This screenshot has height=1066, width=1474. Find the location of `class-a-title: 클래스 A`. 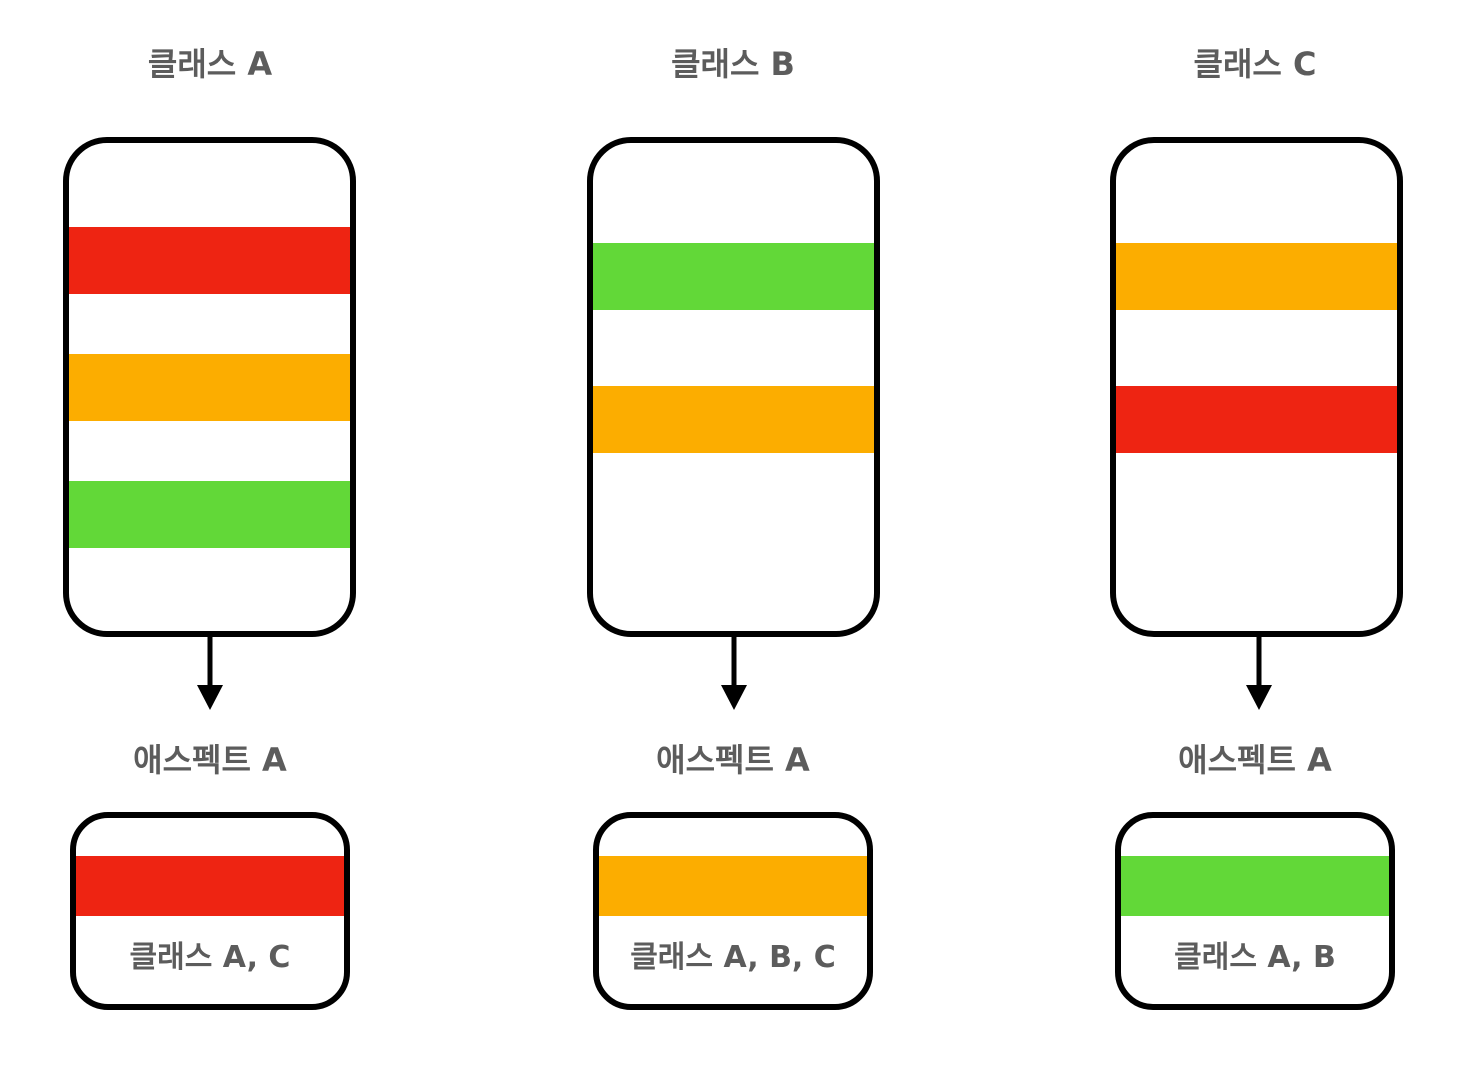

class-a-title: 클래스 A is located at coordinates (210, 64).